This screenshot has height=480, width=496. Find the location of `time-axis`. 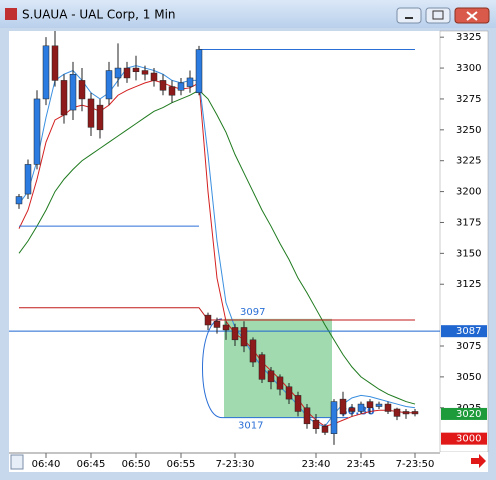

time-axis is located at coordinates (248, 462).